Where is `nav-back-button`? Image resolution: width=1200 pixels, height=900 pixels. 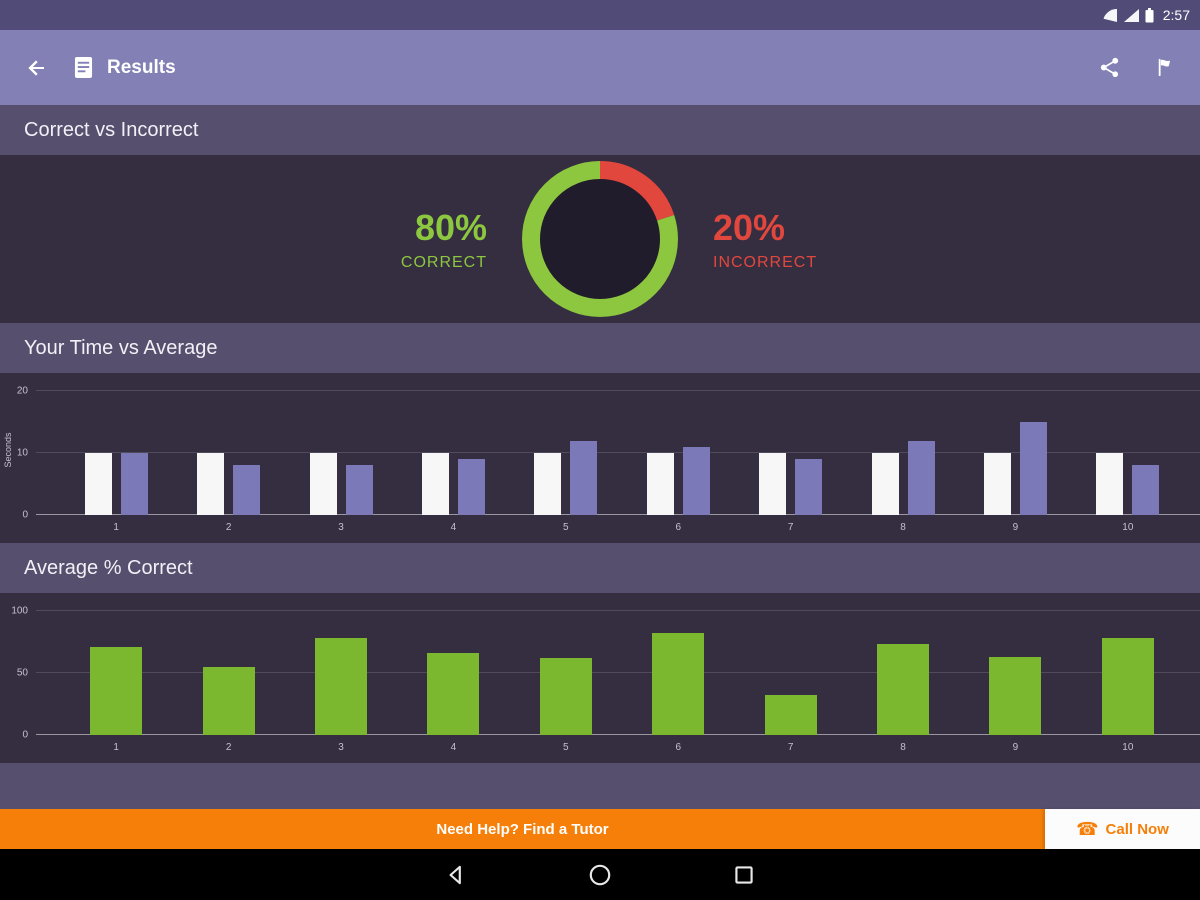
nav-back-button is located at coordinates (456, 875).